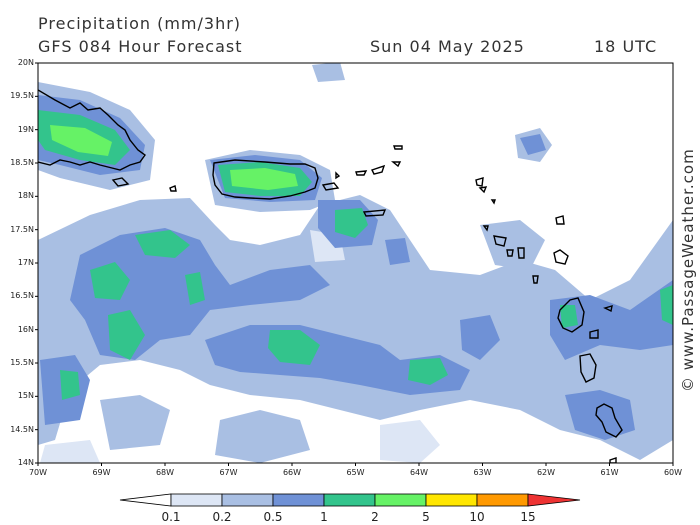  I want to click on lat-label: 15.5N, so click(22, 362).